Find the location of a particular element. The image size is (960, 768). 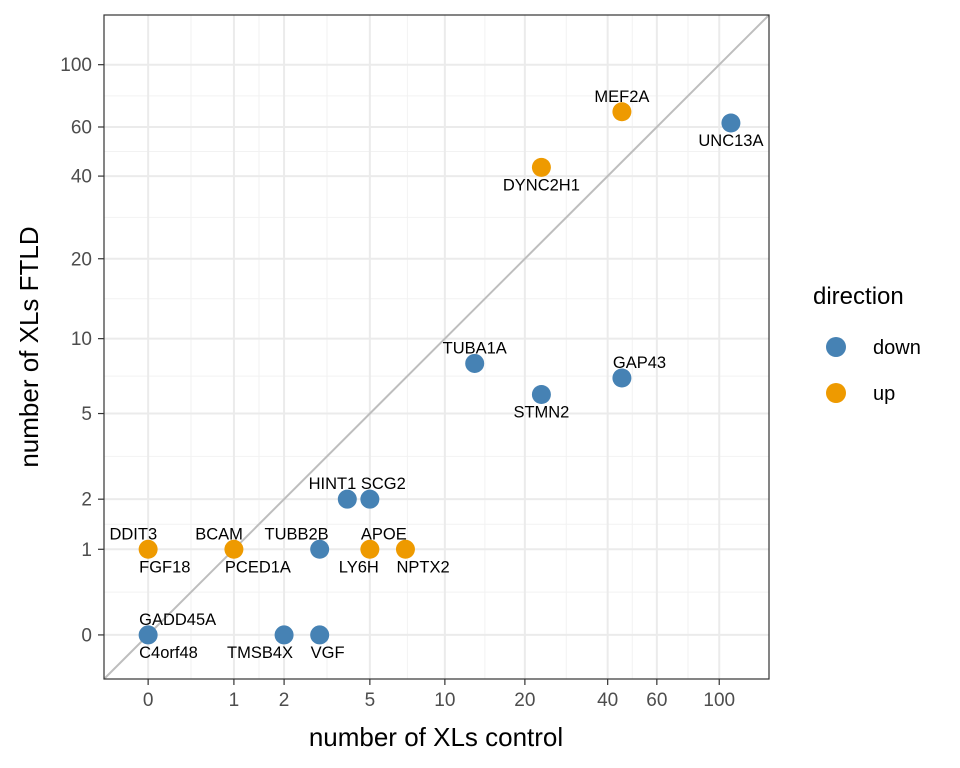

x-axis-ticks: 0 1 2 5 10 20 40 60 100 is located at coordinates (439, 695).